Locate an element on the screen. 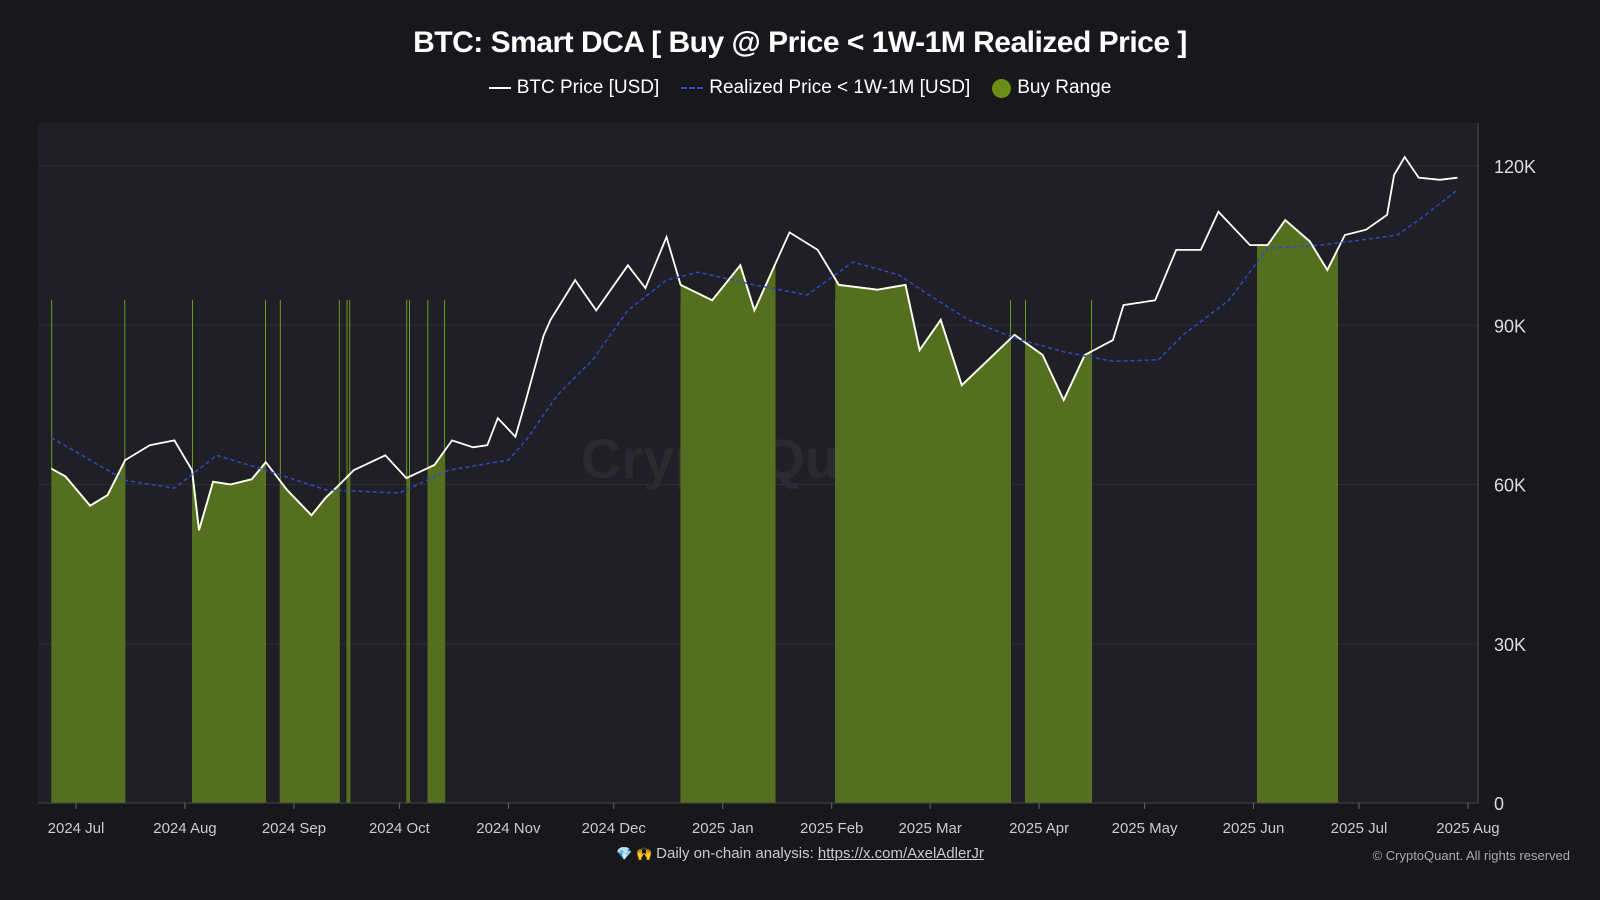 This screenshot has height=900, width=1600. footer-text: Daily on-chain analysis: is located at coordinates (737, 853).